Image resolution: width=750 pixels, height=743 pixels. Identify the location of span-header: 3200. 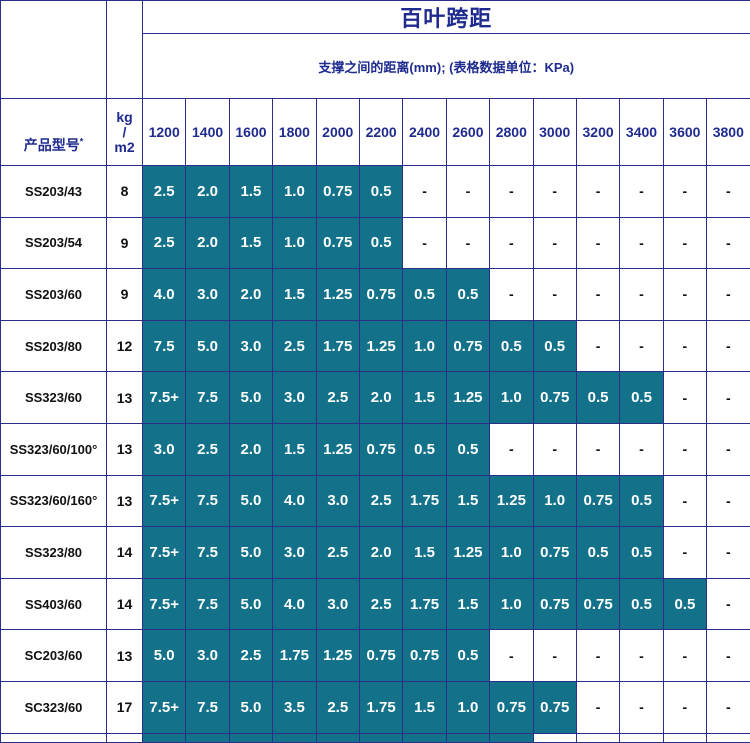
(597, 132).